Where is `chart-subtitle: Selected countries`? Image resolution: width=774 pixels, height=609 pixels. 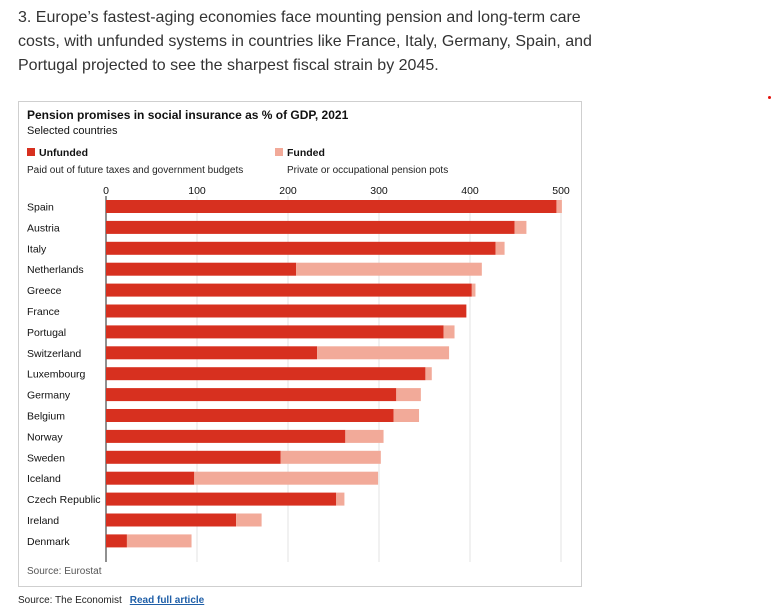 chart-subtitle: Selected countries is located at coordinates (72, 131).